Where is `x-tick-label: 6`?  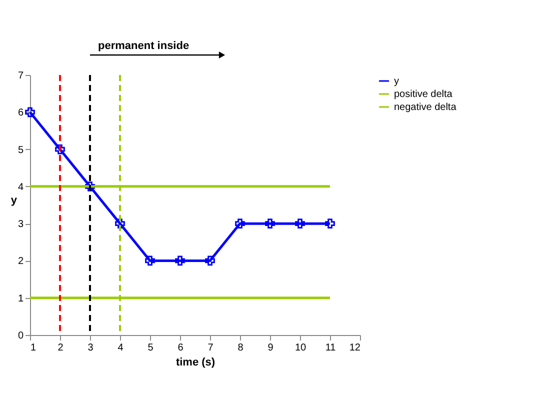
x-tick-label: 6 is located at coordinates (181, 348).